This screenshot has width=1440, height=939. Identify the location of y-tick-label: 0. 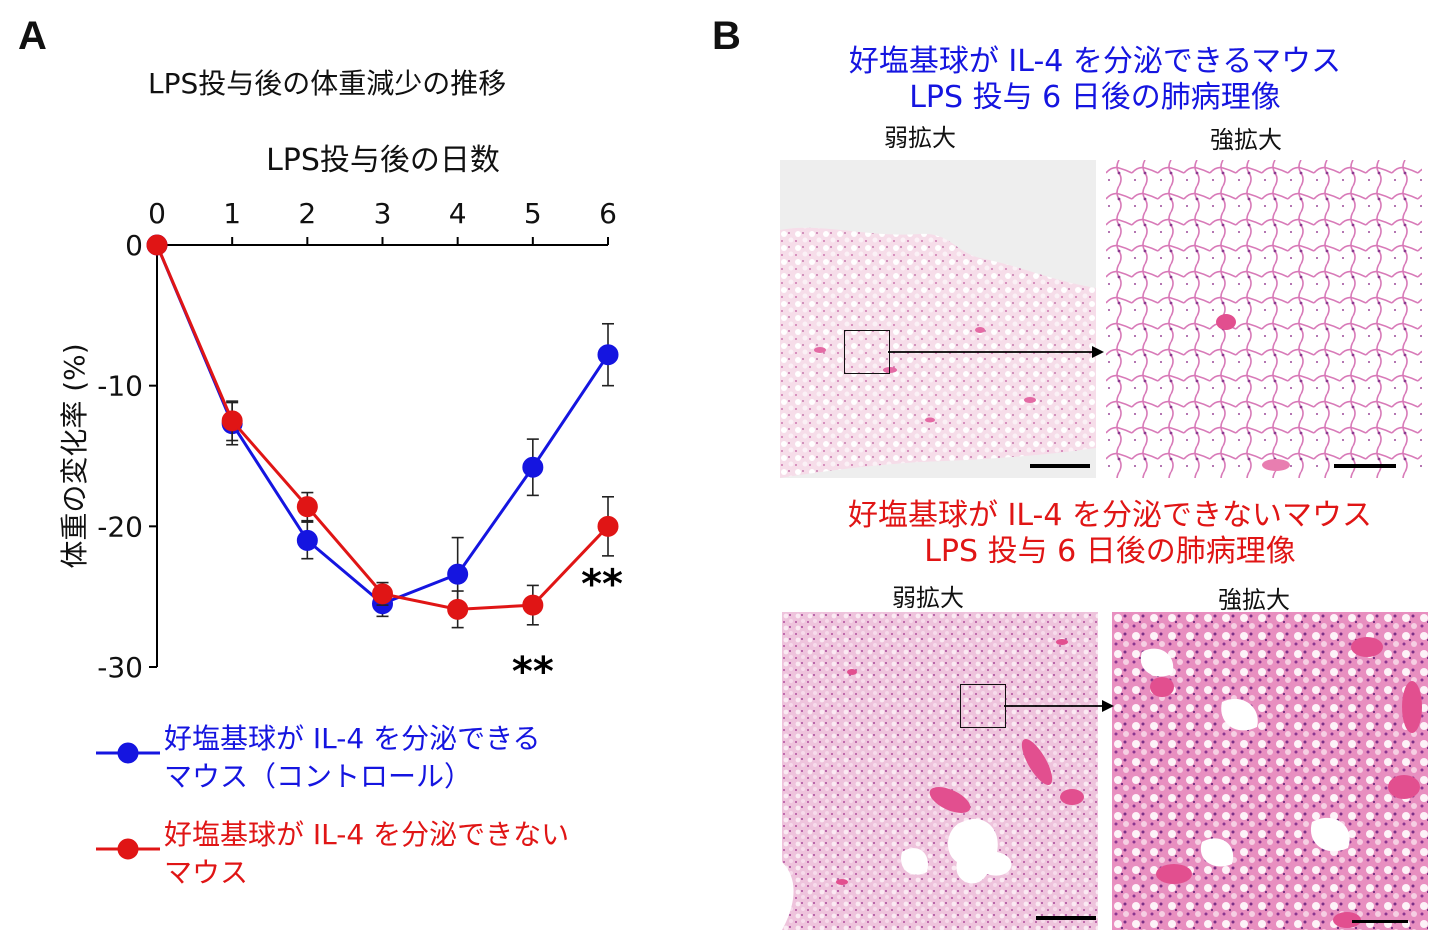
(134, 245).